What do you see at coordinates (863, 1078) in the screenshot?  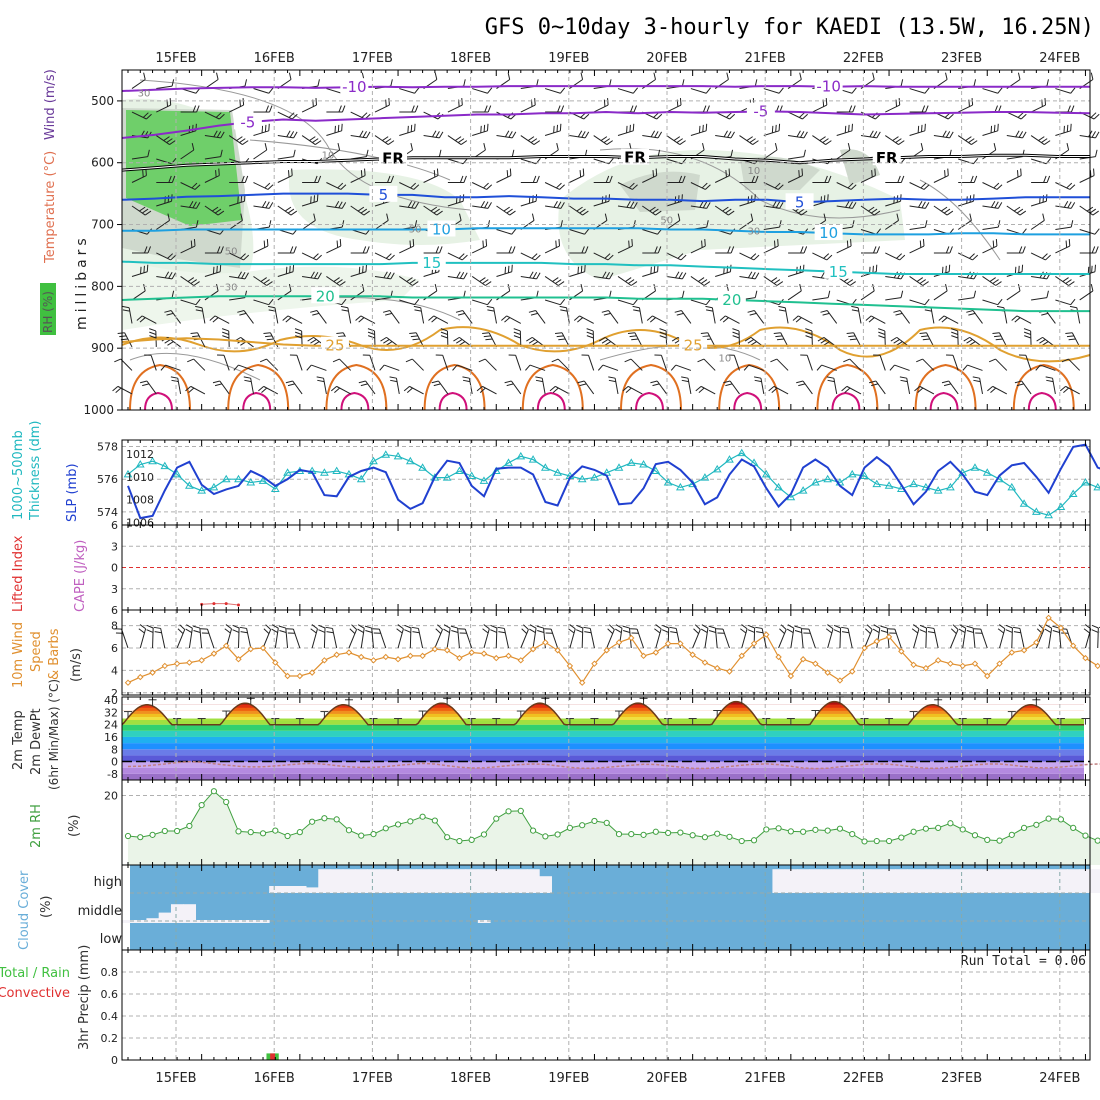 I see `bottom-date-label: 22FEB` at bounding box center [863, 1078].